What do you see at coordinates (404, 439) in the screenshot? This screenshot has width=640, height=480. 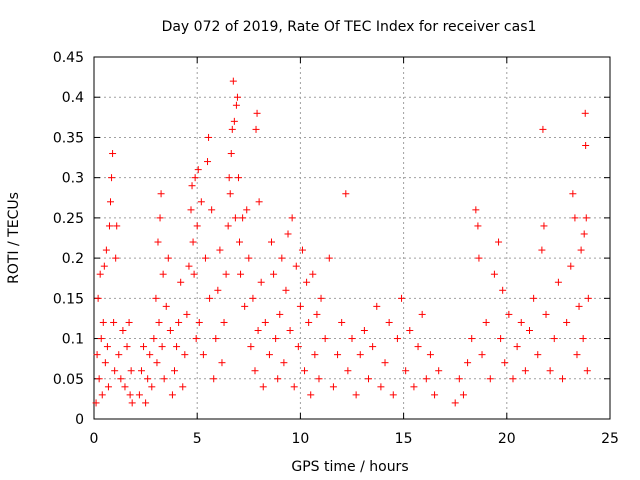 I see `x-tick-label: 15` at bounding box center [404, 439].